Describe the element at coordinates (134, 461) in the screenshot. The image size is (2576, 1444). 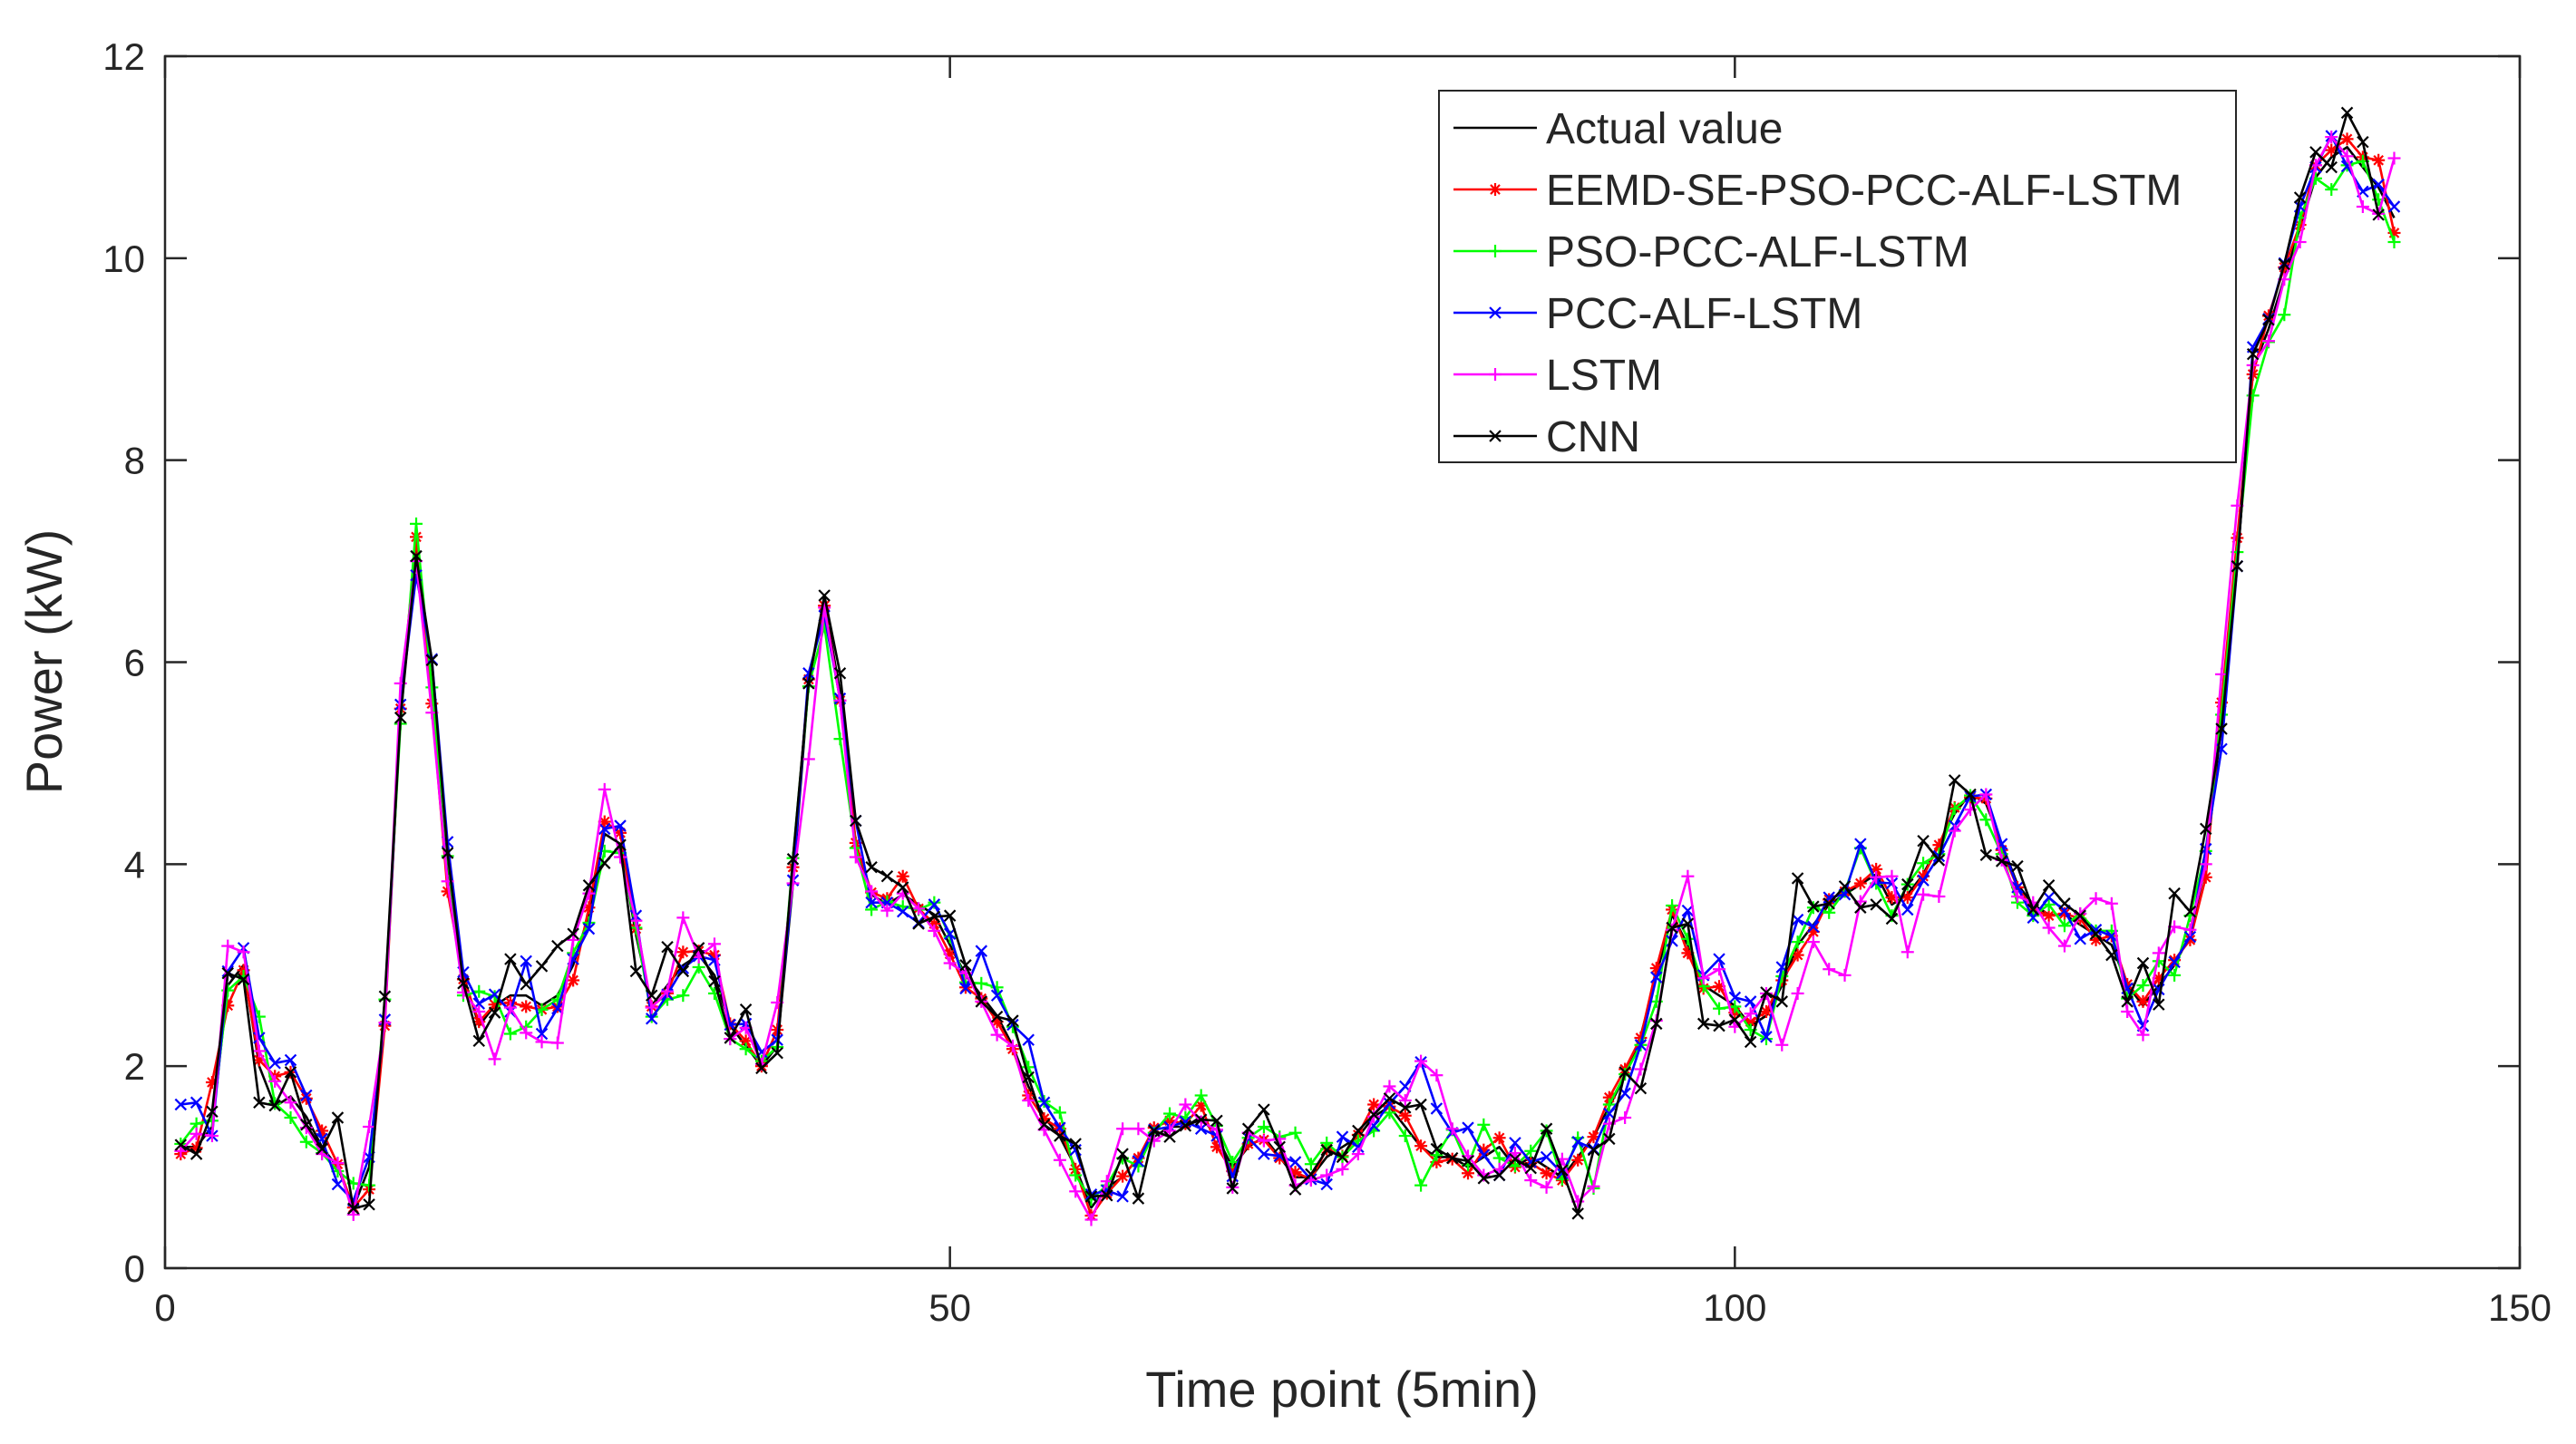
I see `y-tick-label: 8` at that location.